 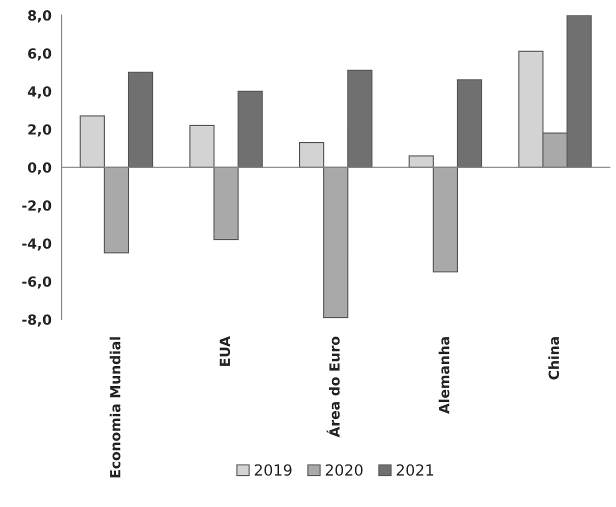 What do you see at coordinates (415, 470) in the screenshot?
I see `legend-label: 2021` at bounding box center [415, 470].